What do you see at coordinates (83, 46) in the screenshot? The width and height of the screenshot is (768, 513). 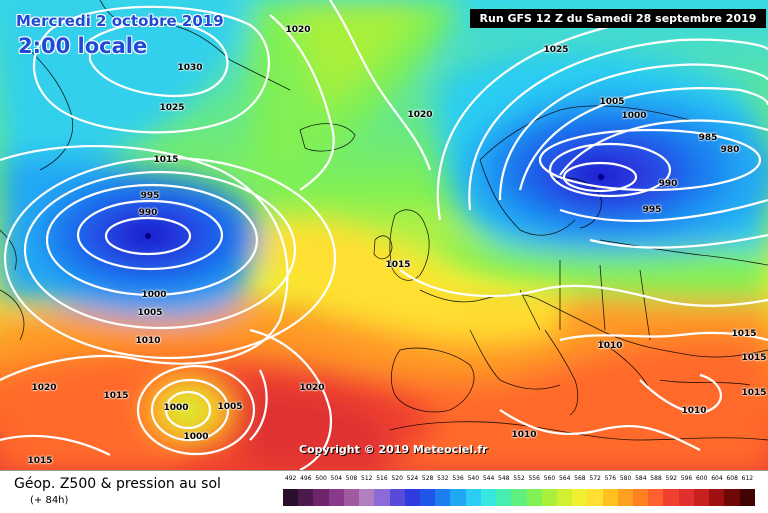 I see `forecast-time: 2:00 locale` at bounding box center [83, 46].